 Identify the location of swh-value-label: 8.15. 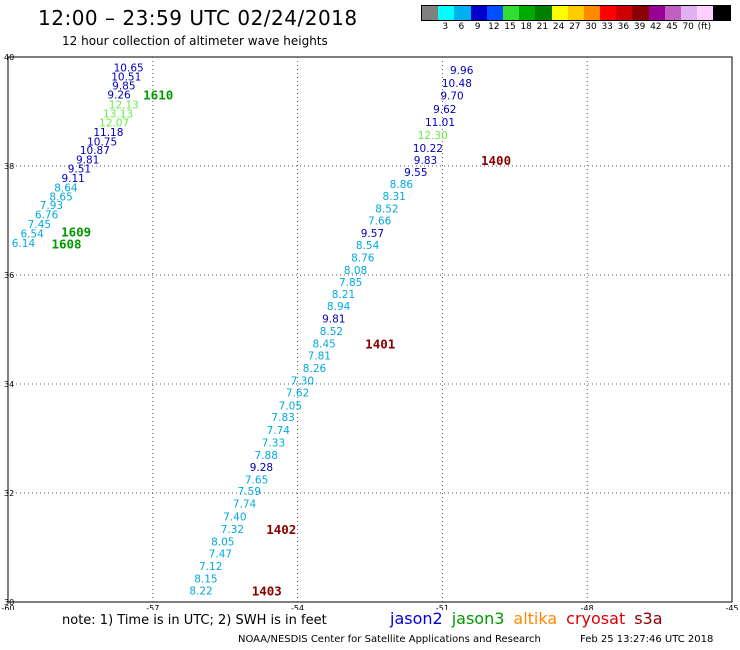
(205, 580).